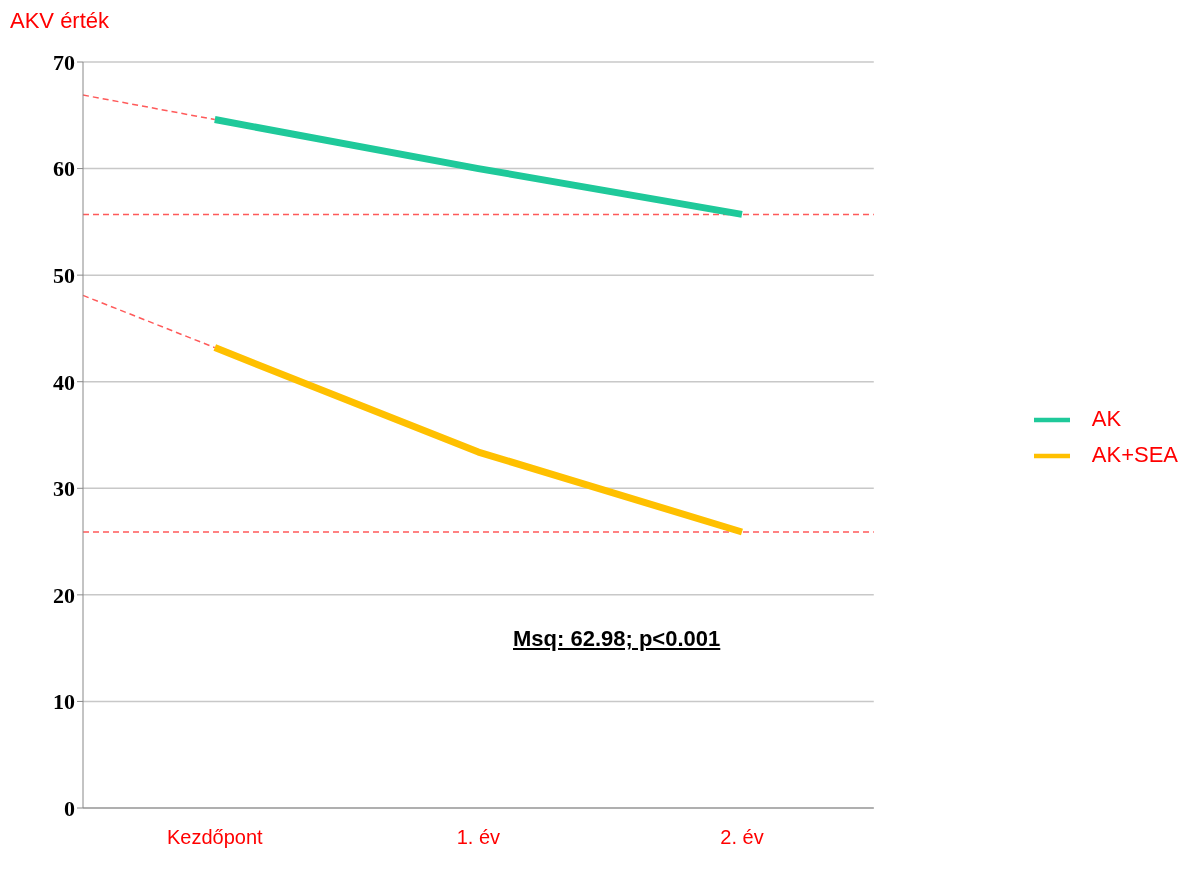 This screenshot has width=1200, height=879. What do you see at coordinates (1106, 418) in the screenshot?
I see `legend-label: AK` at bounding box center [1106, 418].